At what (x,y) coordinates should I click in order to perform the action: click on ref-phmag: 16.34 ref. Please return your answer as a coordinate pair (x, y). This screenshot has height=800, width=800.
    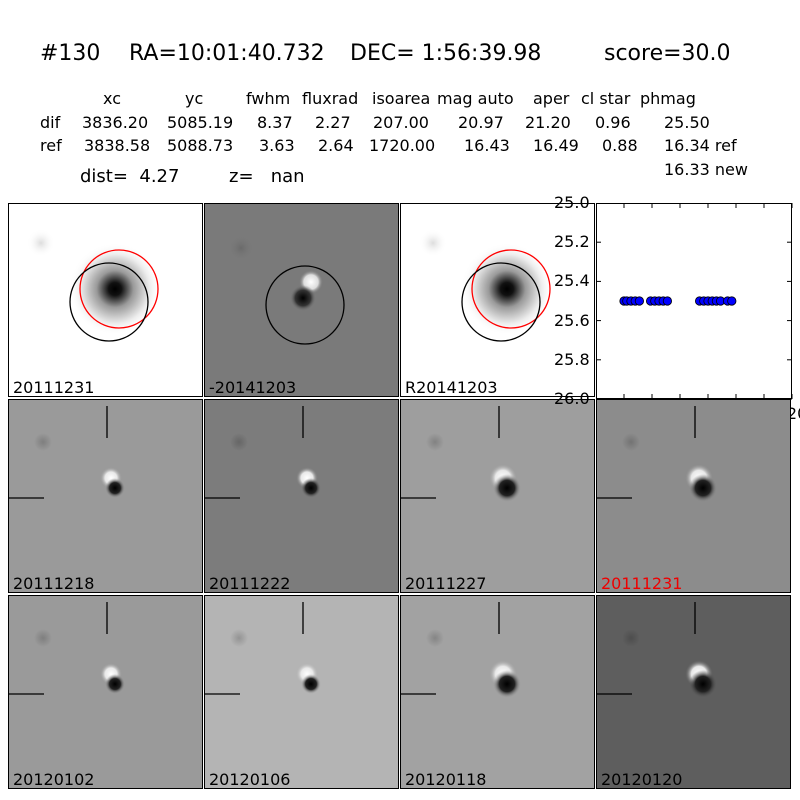
    Looking at the image, I should click on (700, 145).